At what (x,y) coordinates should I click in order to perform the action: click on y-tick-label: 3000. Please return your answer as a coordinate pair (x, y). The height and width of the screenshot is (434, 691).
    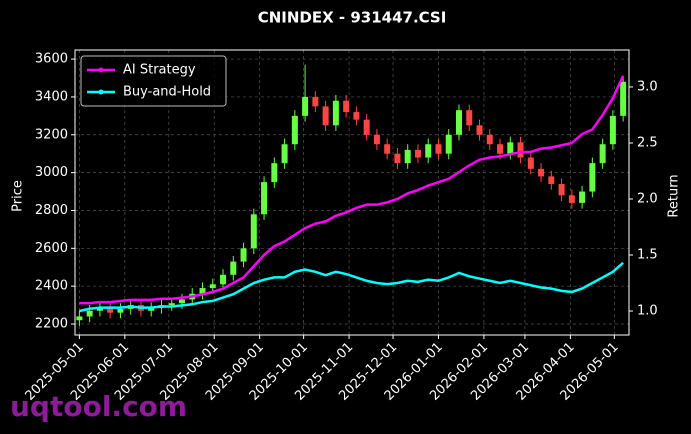
    Looking at the image, I should click on (51, 172).